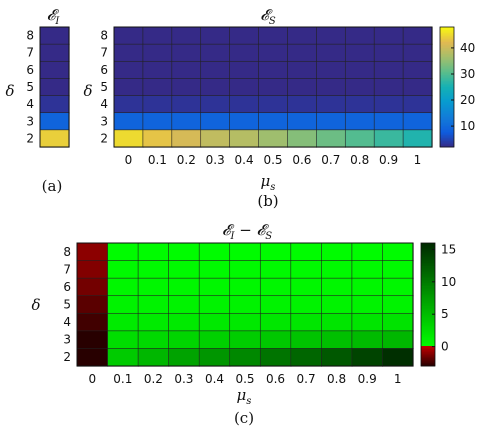 The width and height of the screenshot is (485, 431). What do you see at coordinates (54, 87) in the screenshot?
I see `panel-a-cells` at bounding box center [54, 87].